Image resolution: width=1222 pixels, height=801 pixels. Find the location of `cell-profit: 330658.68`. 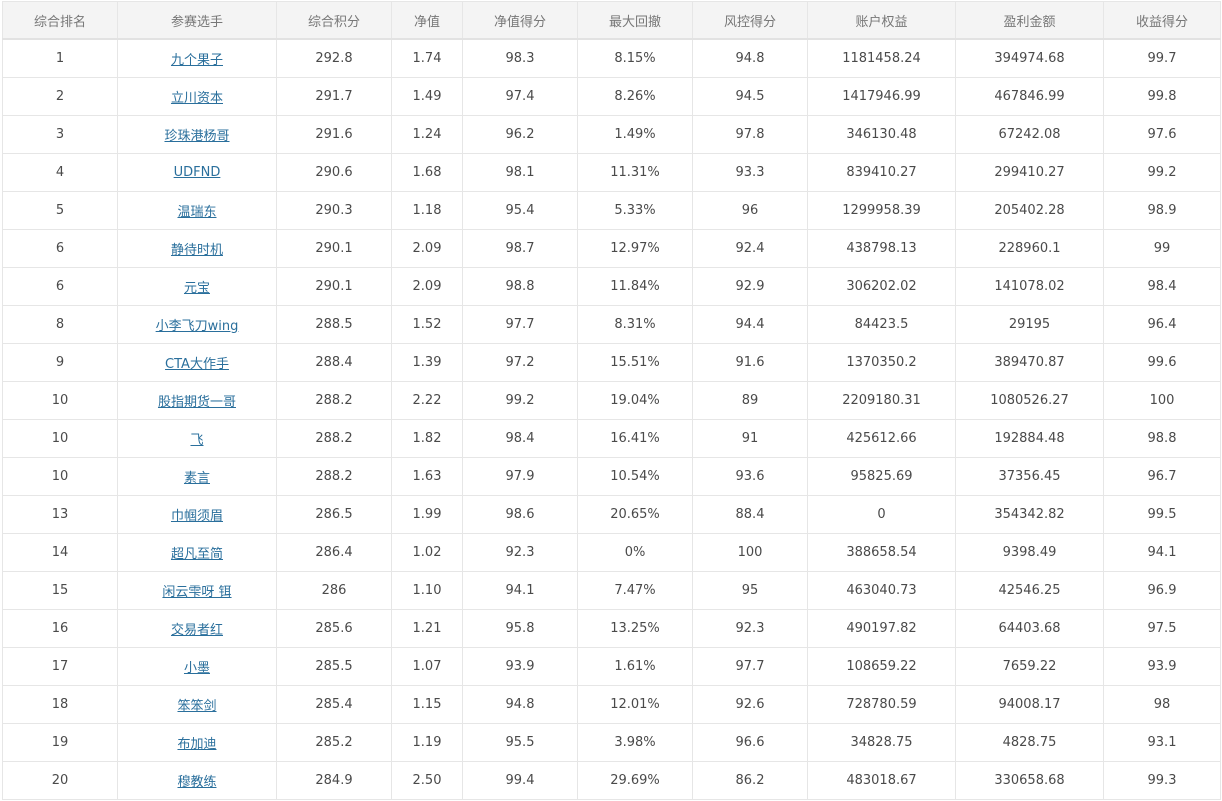

cell-profit: 330658.68 is located at coordinates (1029, 780).